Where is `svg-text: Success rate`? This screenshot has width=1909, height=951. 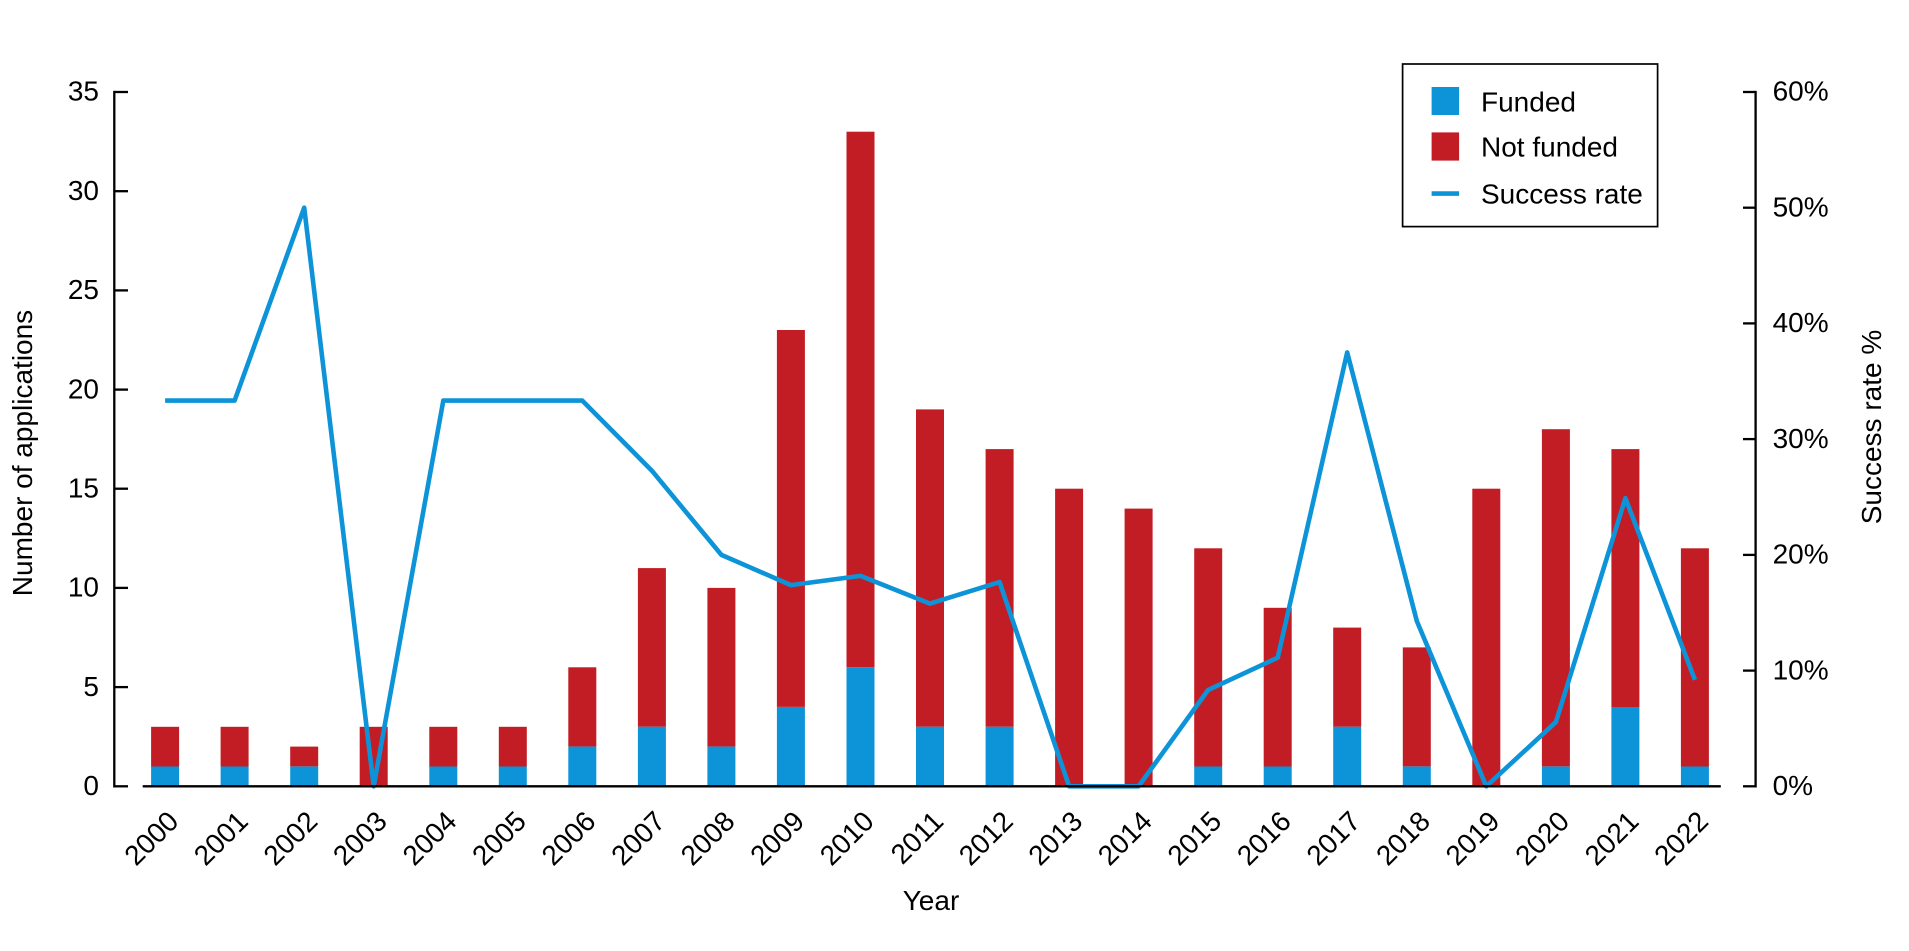 svg-text: Success rate is located at coordinates (1562, 194).